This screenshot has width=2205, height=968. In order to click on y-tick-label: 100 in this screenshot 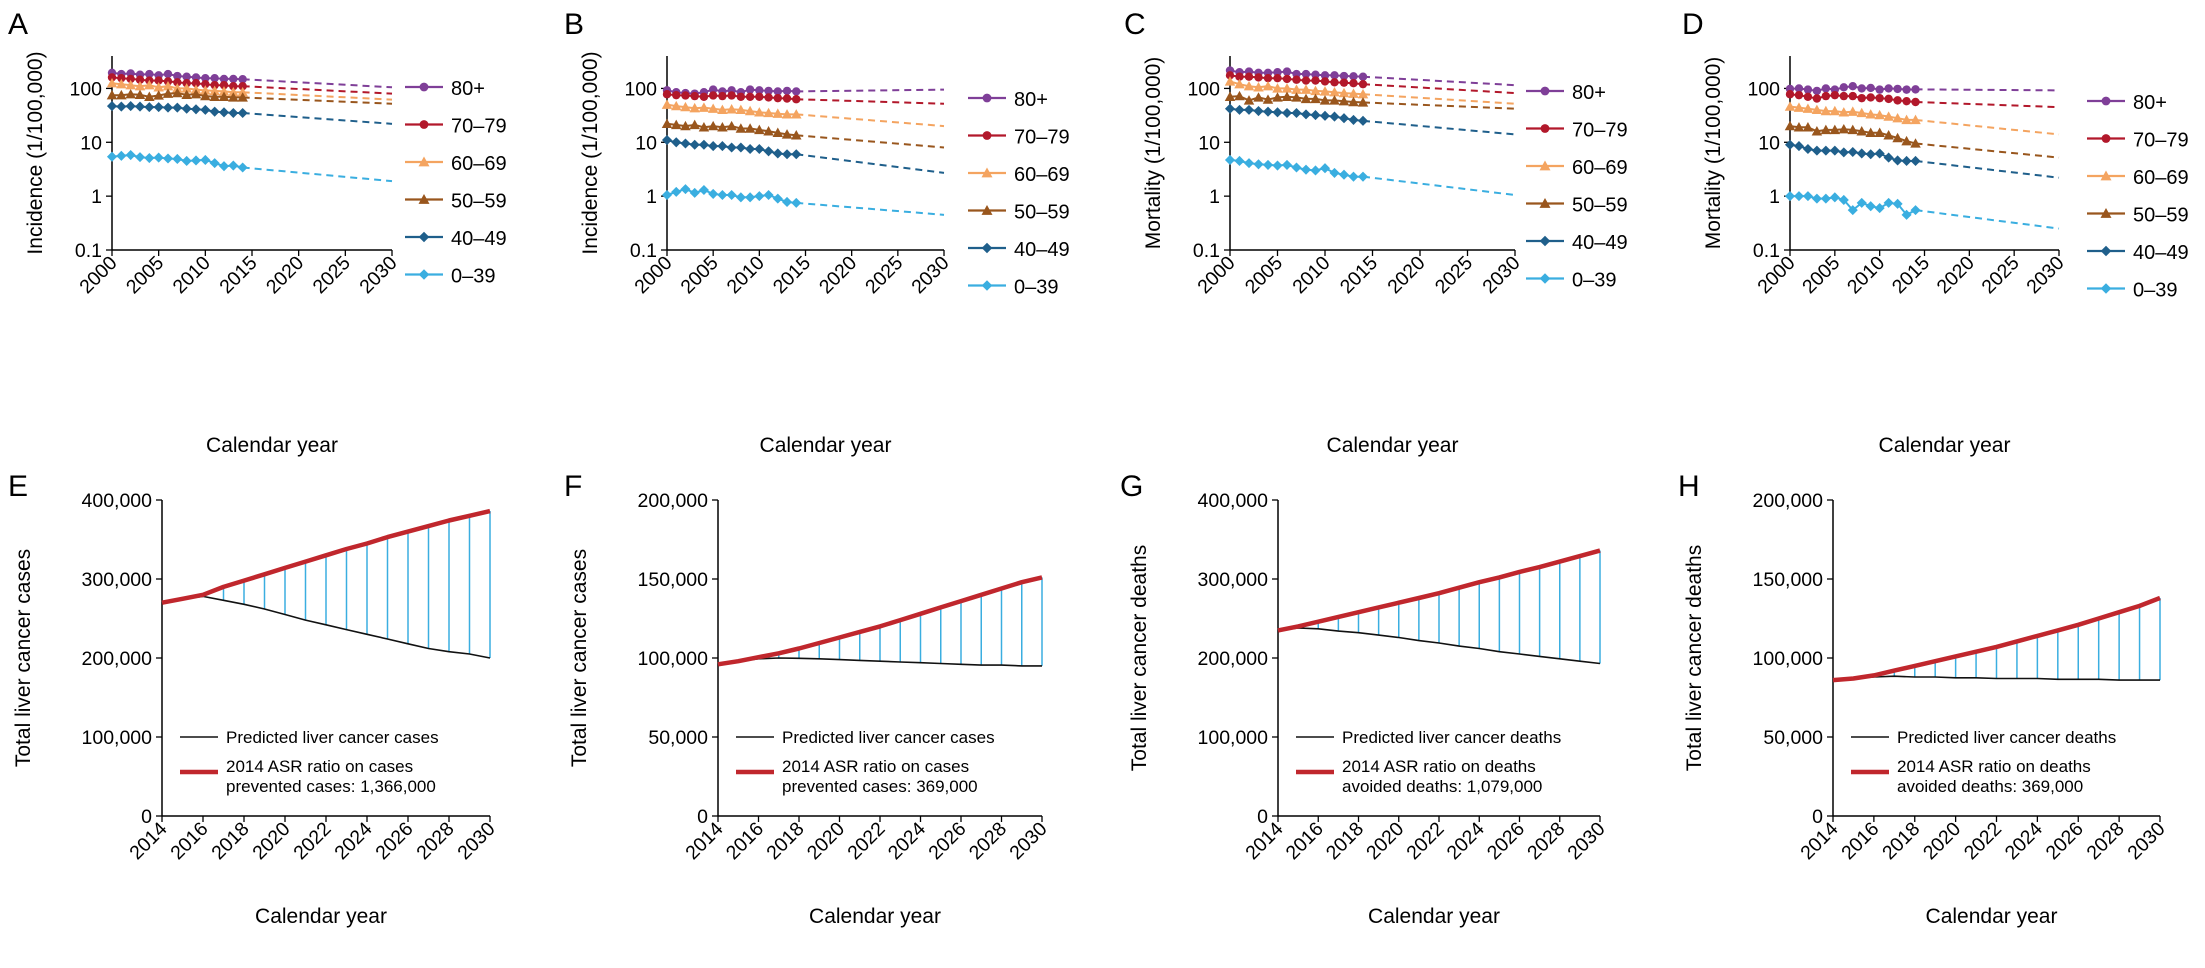, I will do `click(85, 89)`.